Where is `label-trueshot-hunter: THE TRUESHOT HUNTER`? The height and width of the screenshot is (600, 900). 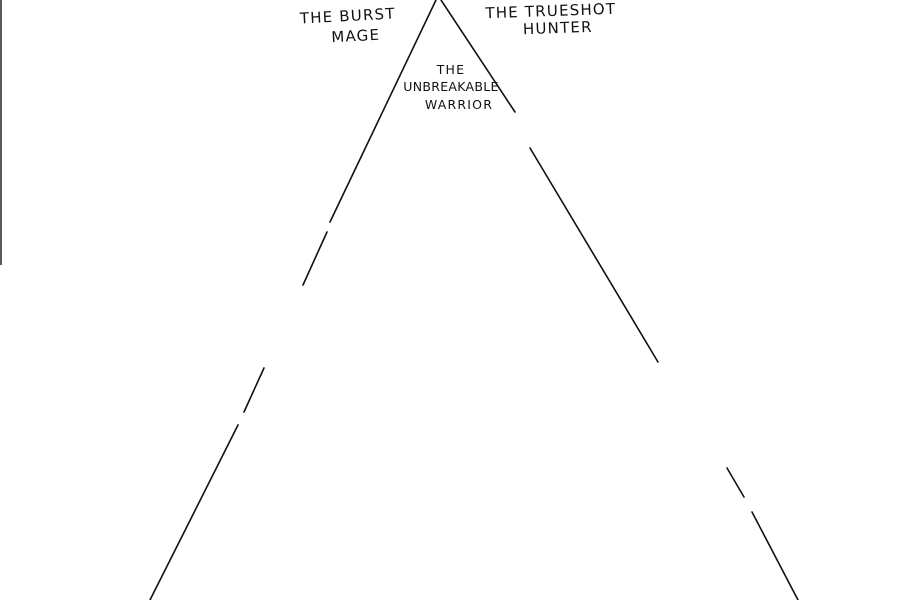
label-trueshot-hunter: THE TRUESHOT HUNTER is located at coordinates (550, 19).